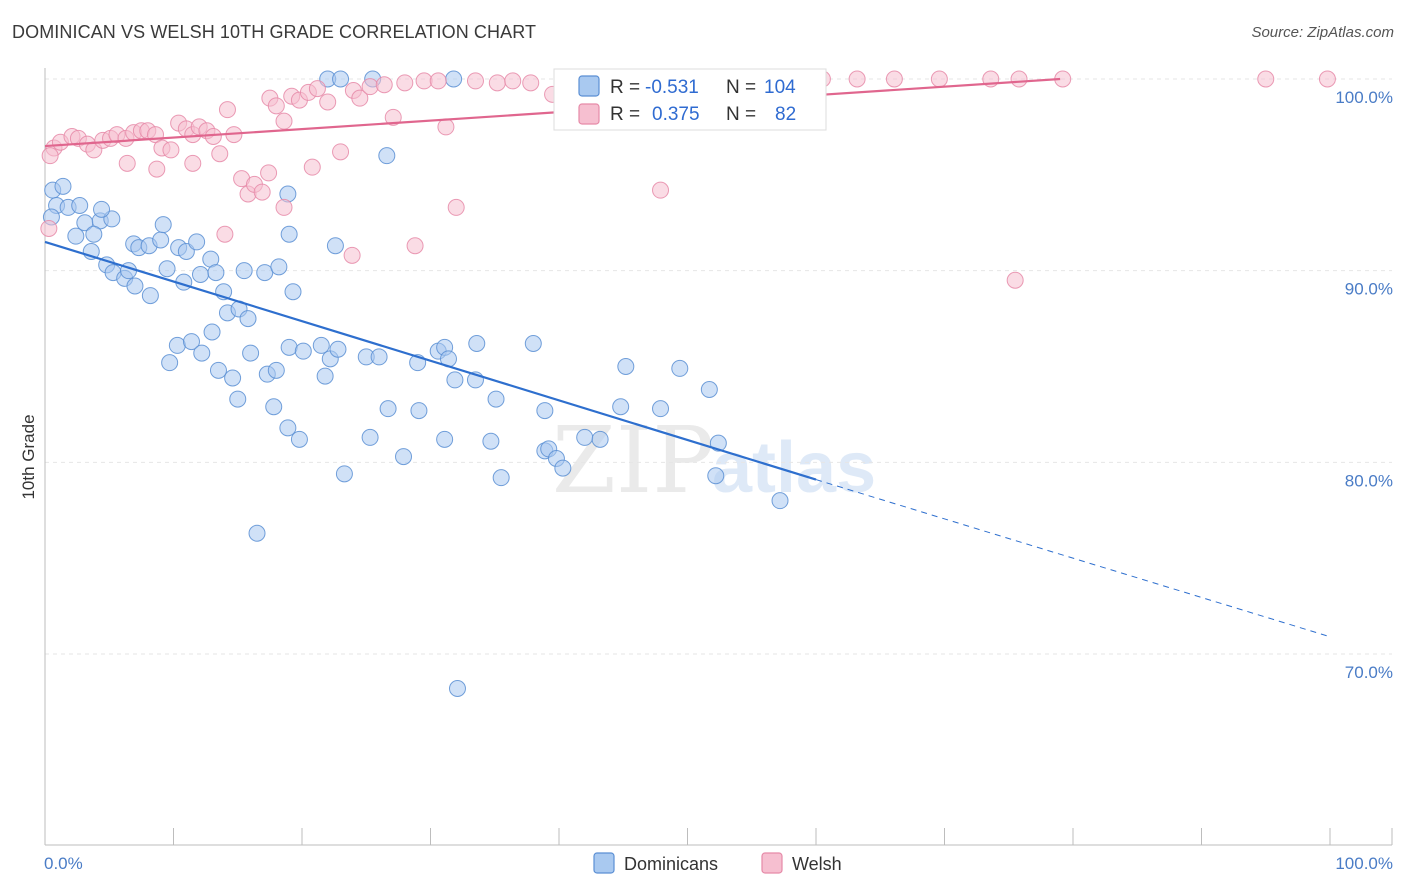  I want to click on y-tick-label-3: 70.0%, so click(1369, 672).